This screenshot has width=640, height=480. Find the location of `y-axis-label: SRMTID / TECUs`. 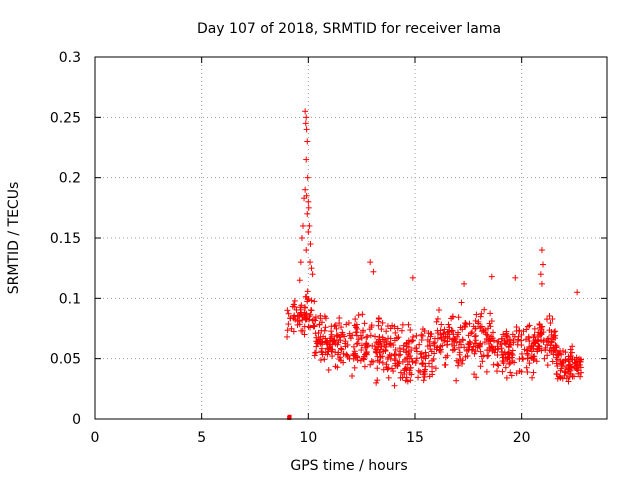

y-axis-label: SRMTID / TECUs is located at coordinates (14, 238).